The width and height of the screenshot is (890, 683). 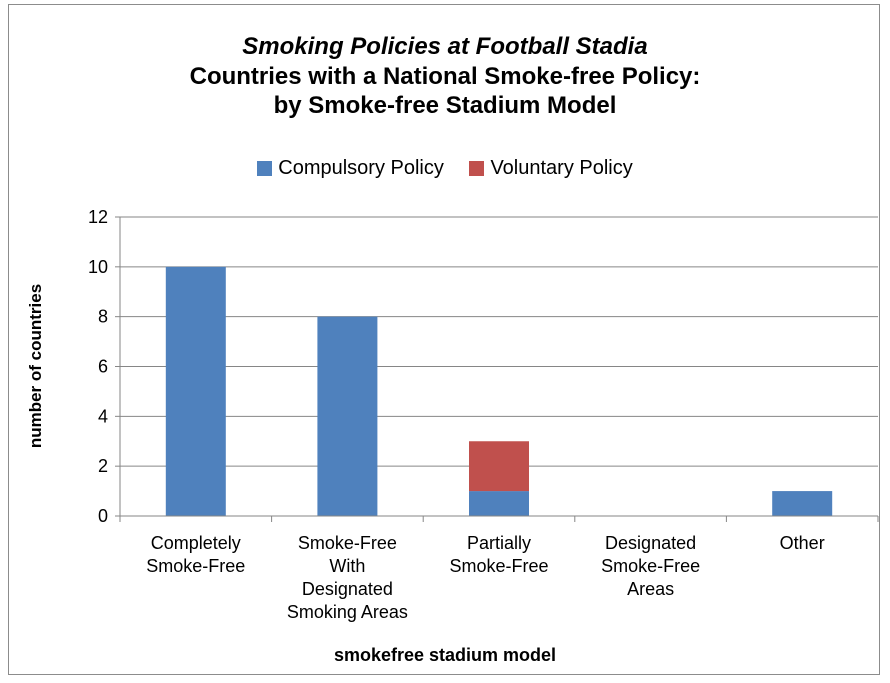 I want to click on legend-item-compulsory: Compulsory Policy, so click(x=350, y=168).